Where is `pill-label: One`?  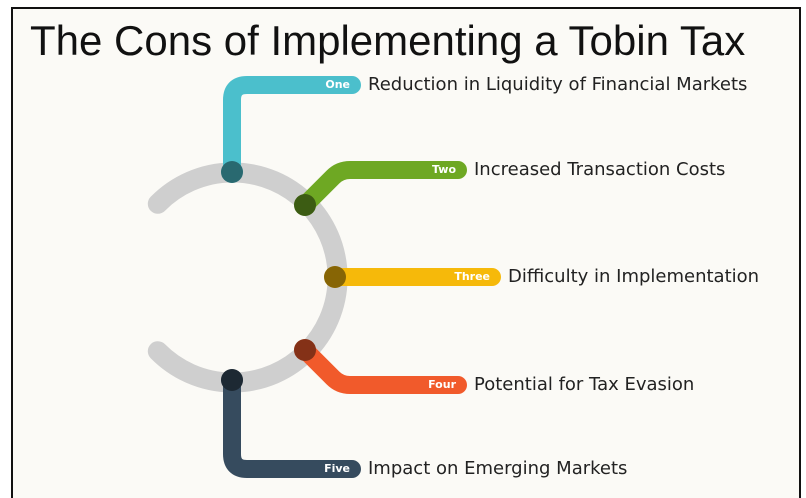
pill-label: One is located at coordinates (337, 84).